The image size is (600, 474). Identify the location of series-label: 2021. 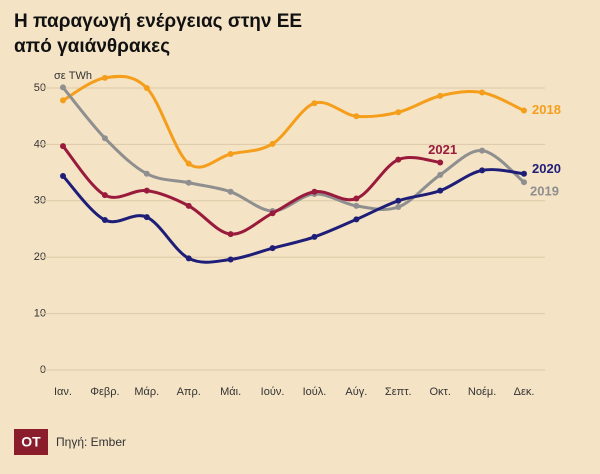
(442, 149).